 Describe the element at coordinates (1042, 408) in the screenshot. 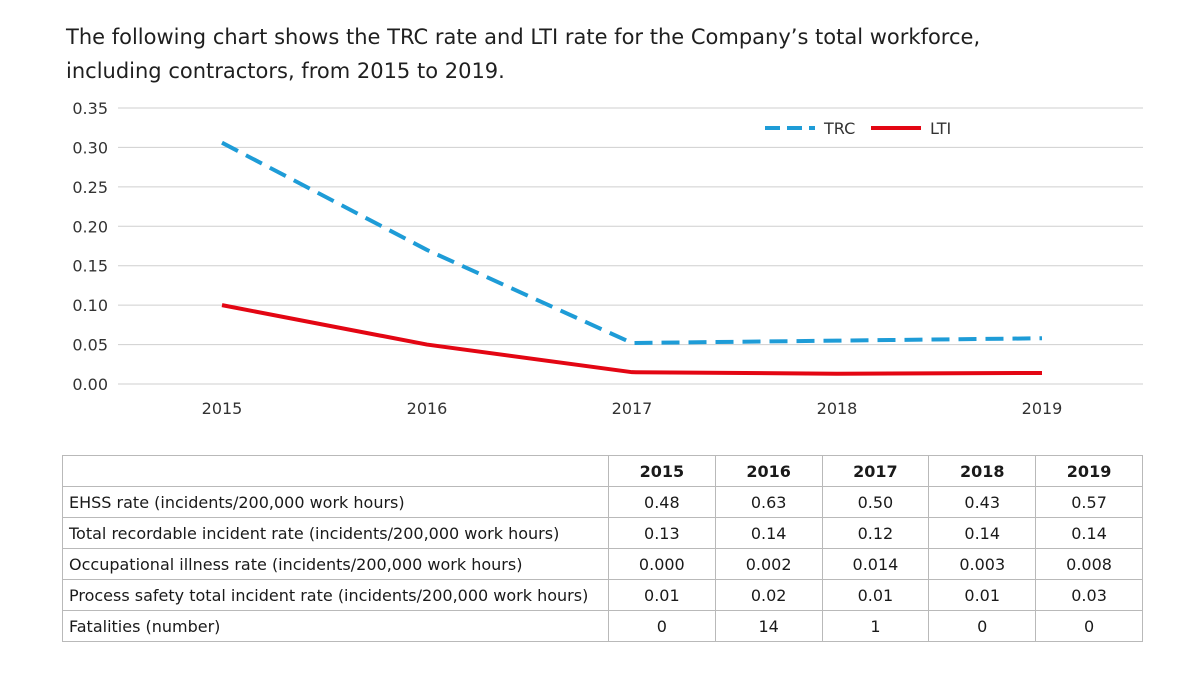

I see `x-tick-label: 2019` at that location.